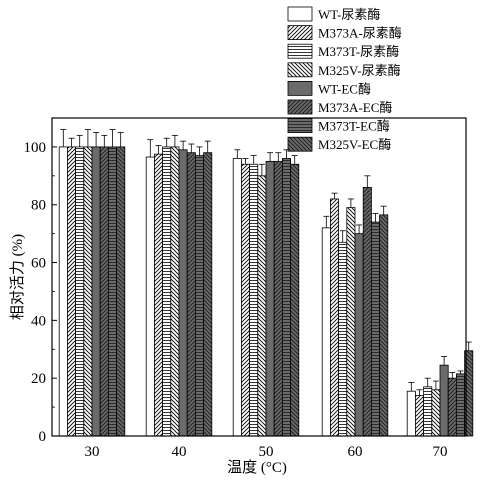 Image resolution: width=486 pixels, height=491 pixels. Describe the element at coordinates (35, 148) in the screenshot. I see `y-tick-label: 100` at that location.